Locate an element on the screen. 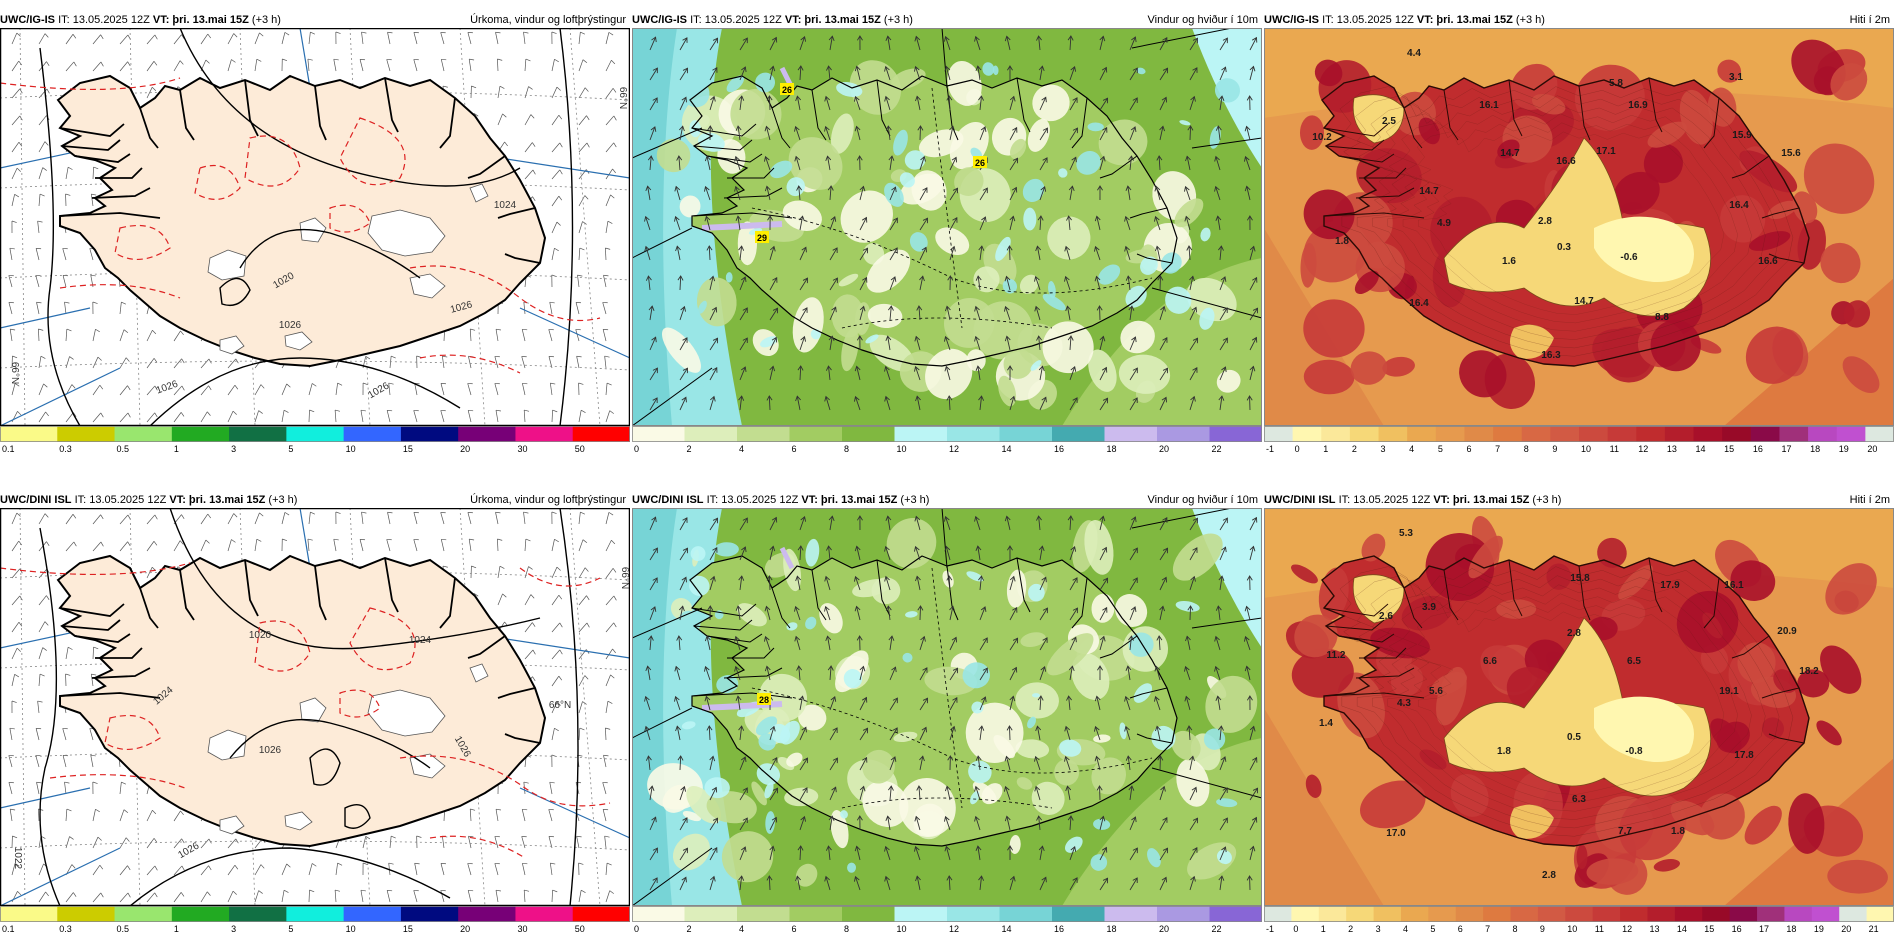 This screenshot has width=1900, height=950. temperature-label: 16.3 is located at coordinates (1551, 355).